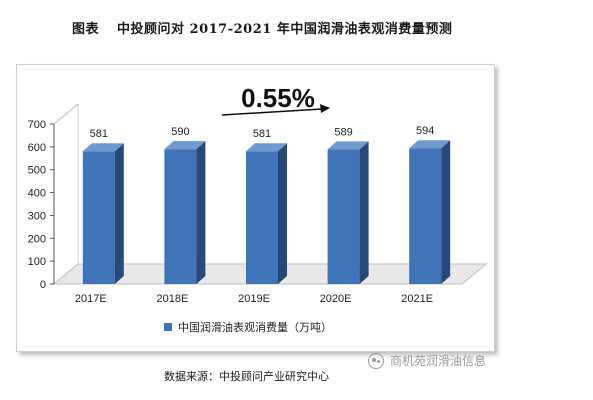 The width and height of the screenshot is (593, 400). What do you see at coordinates (66, 114) in the screenshot?
I see `y-axis-top-edge` at bounding box center [66, 114].